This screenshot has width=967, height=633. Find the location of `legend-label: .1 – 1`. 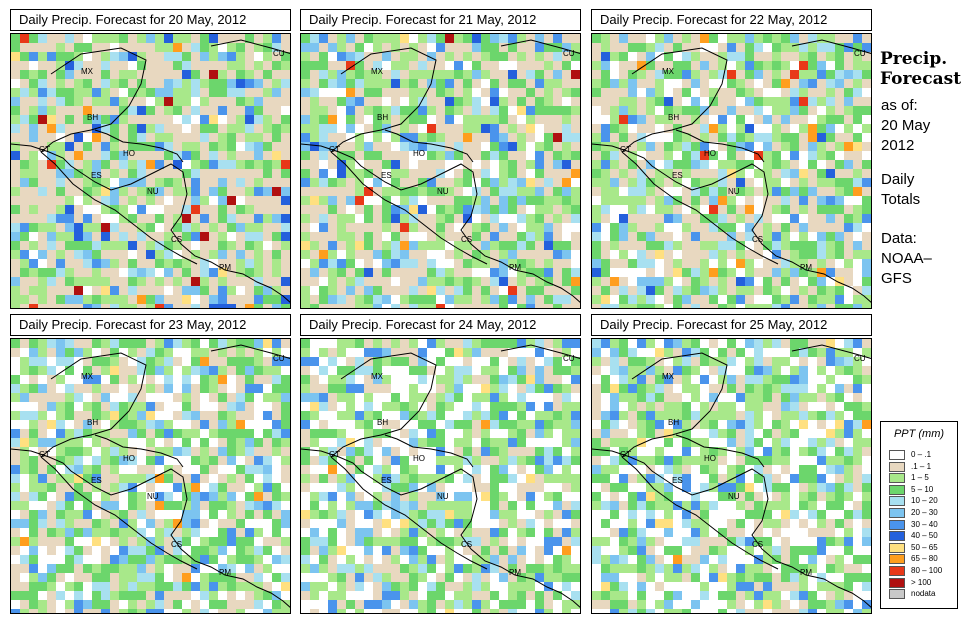

legend-label: .1 – 1 is located at coordinates (921, 466).